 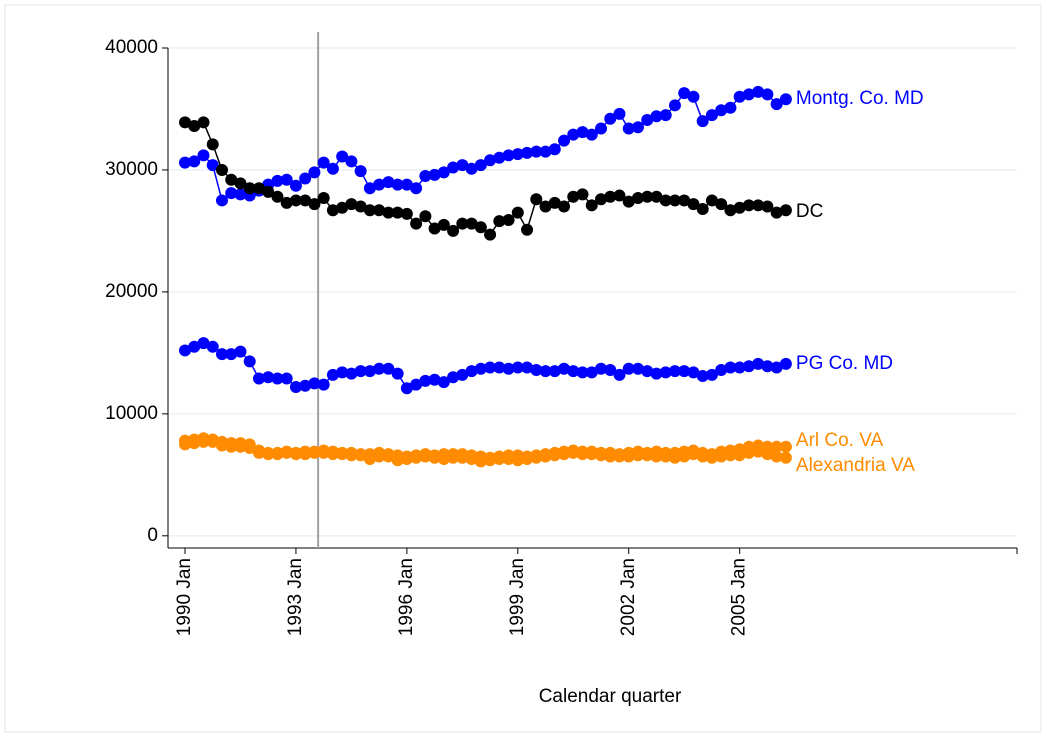 What do you see at coordinates (295, 597) in the screenshot?
I see `x-tick-label: 1993 Jan` at bounding box center [295, 597].